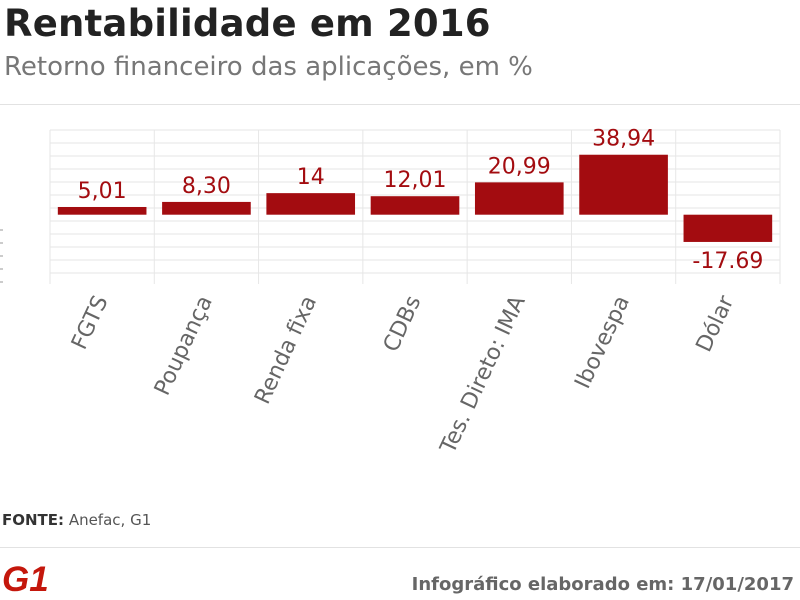 This screenshot has height=600, width=800. I want to click on data-label: 20,99, so click(519, 166).